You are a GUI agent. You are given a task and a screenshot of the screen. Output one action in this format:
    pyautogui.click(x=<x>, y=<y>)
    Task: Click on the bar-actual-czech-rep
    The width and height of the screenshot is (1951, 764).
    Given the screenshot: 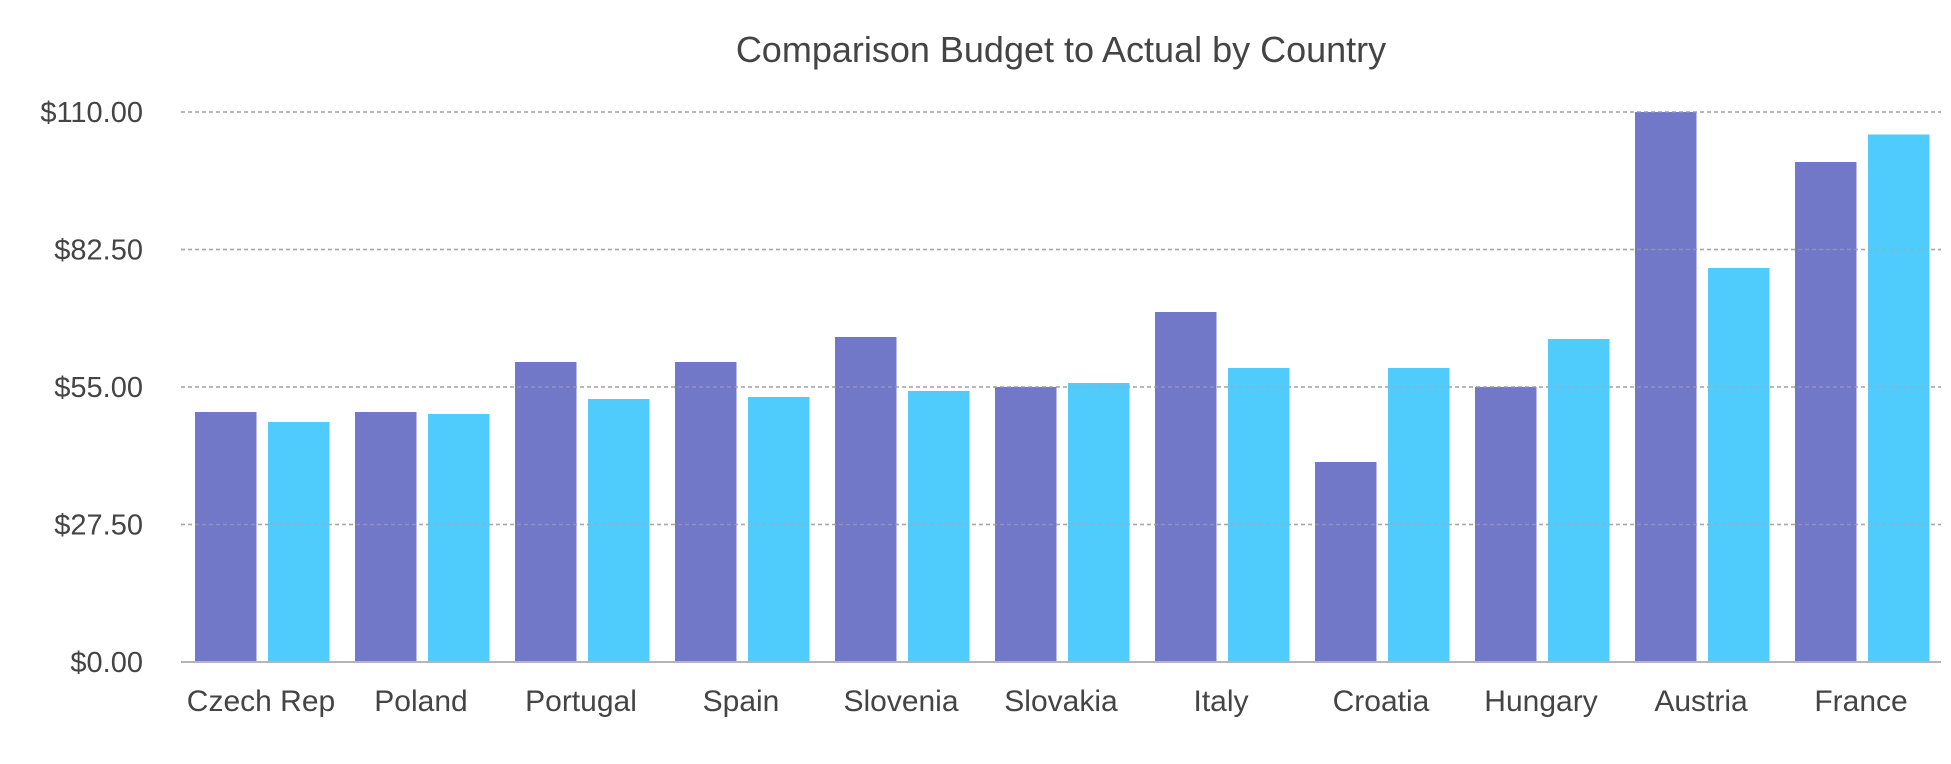 What is the action you would take?
    pyautogui.click(x=299, y=542)
    